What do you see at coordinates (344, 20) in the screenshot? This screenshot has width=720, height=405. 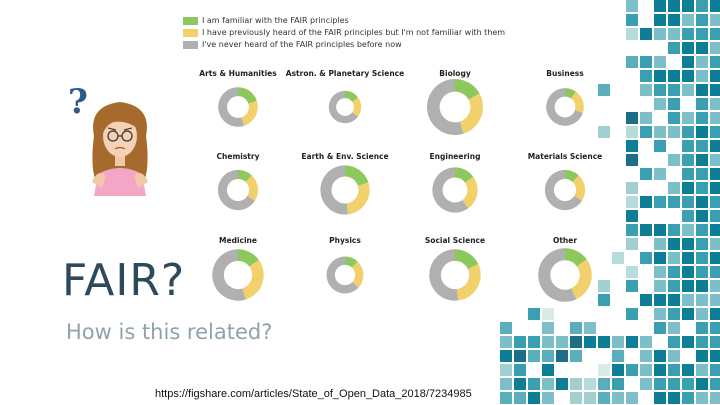 I see `legend-entry: I am familiar with the FAIR principles` at bounding box center [344, 20].